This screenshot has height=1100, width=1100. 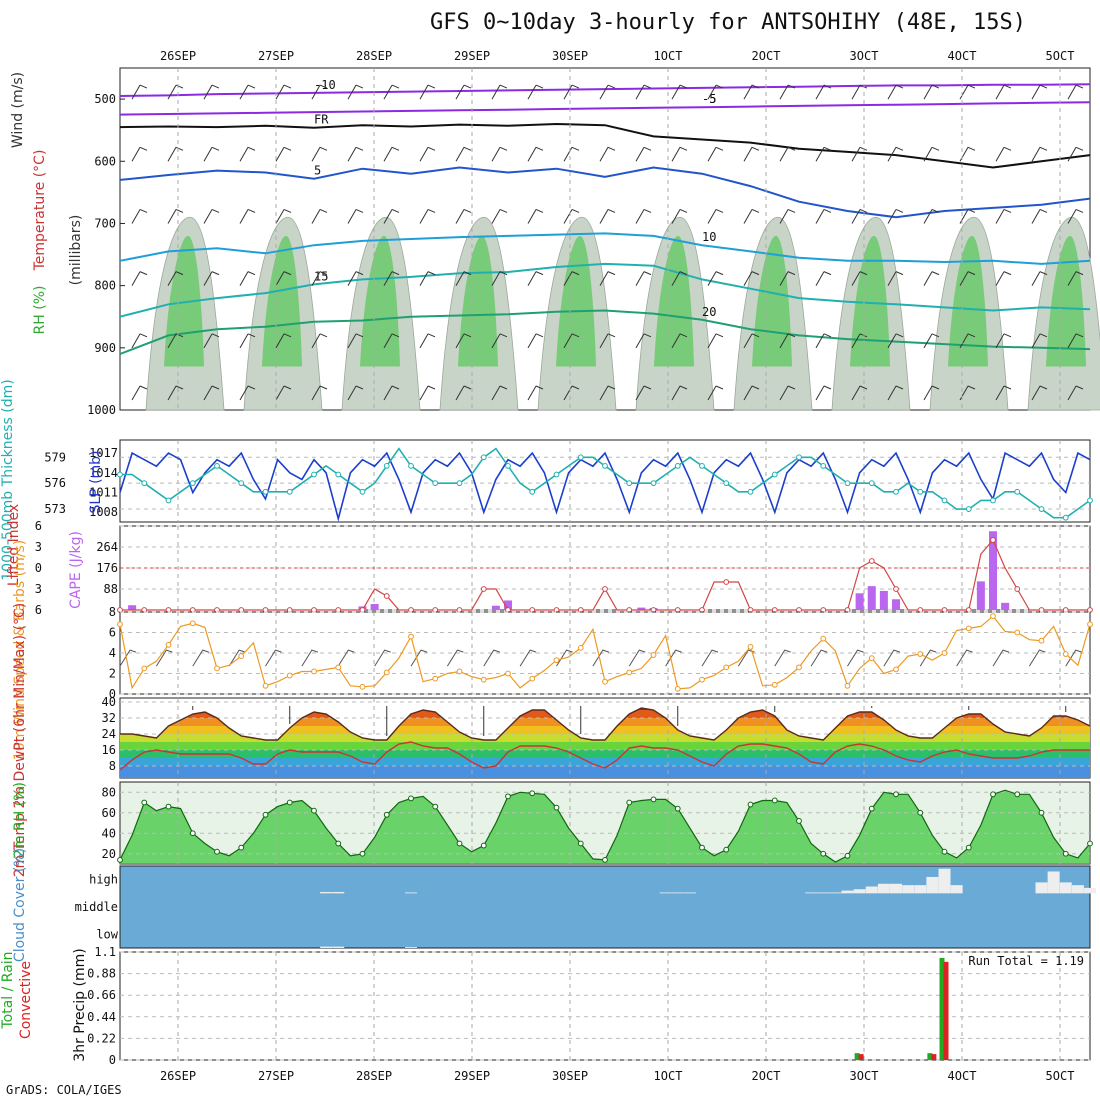 I want to click on cloud-level-label: high, so click(x=103, y=880).